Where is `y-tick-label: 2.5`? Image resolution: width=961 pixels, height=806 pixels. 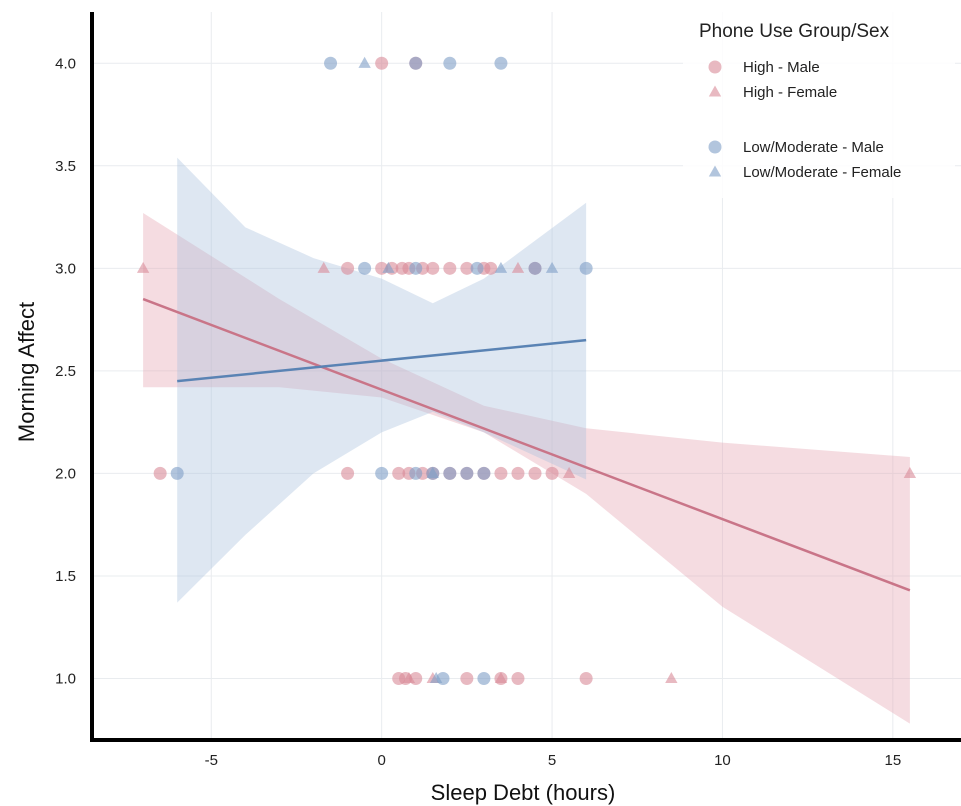
y-tick-label: 2.5 is located at coordinates (65, 371).